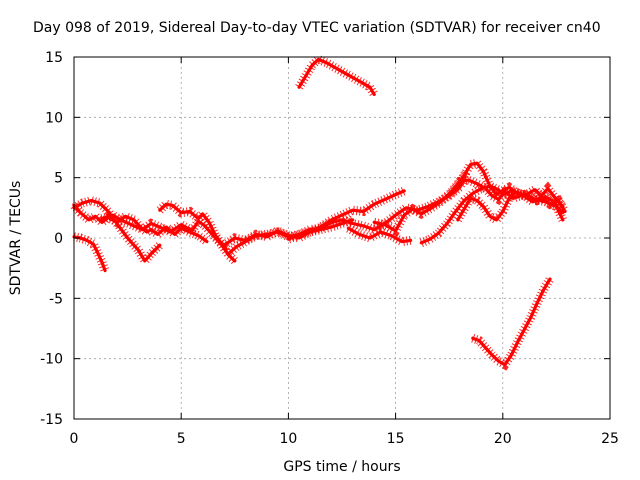 This screenshot has width=640, height=480. I want to click on series-sat-d, so click(169, 237).